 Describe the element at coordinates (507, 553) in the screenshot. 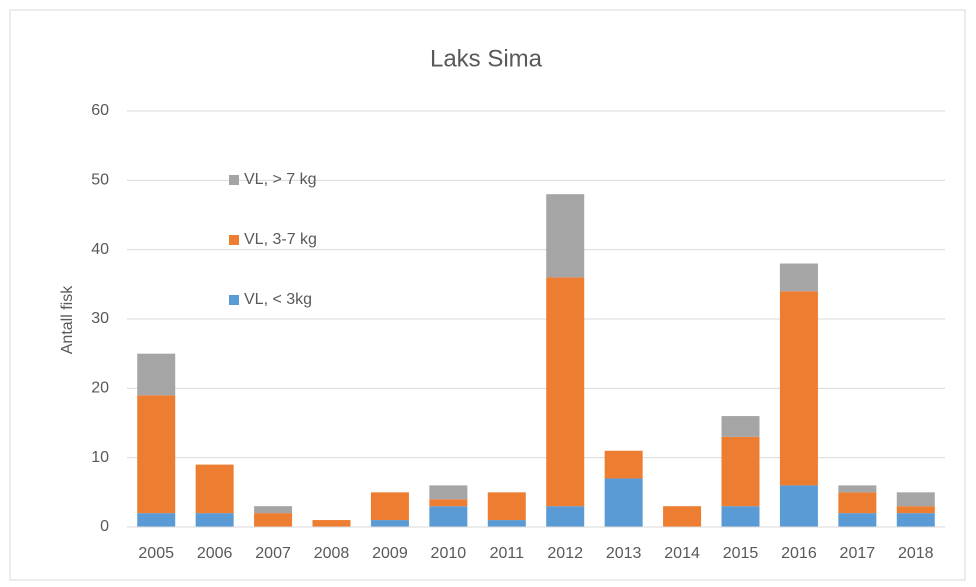

I see `x-tick-label: 2011` at that location.